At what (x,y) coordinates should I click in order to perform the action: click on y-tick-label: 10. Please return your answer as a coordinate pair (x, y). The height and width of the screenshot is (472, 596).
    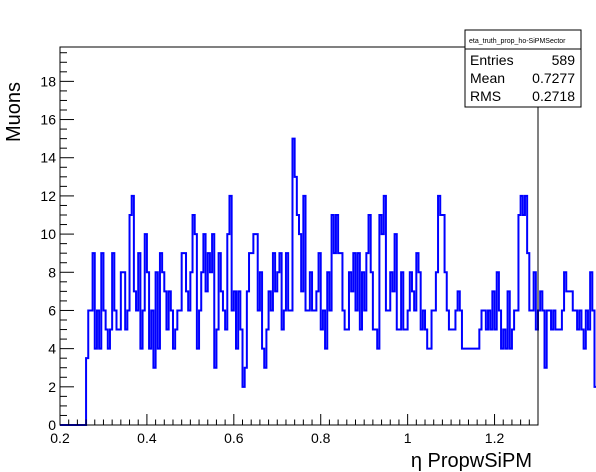
    Looking at the image, I should click on (48, 234).